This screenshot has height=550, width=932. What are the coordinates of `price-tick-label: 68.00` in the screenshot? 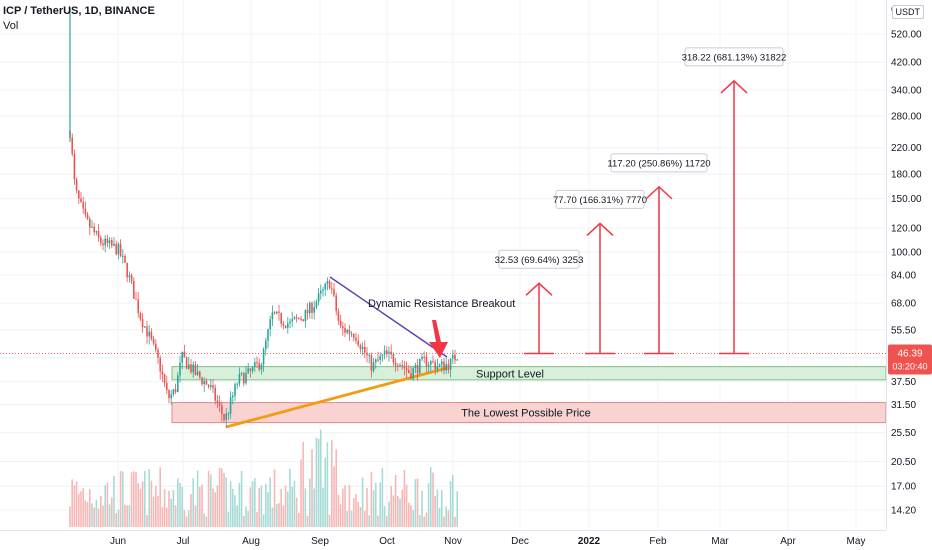 It's located at (903, 303).